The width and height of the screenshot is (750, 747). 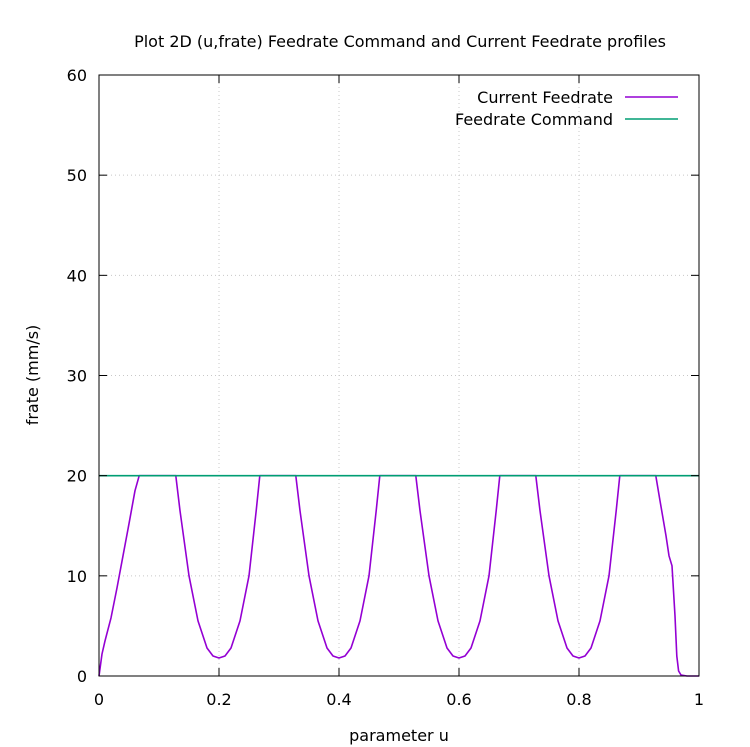 What do you see at coordinates (545, 97) in the screenshot?
I see `legend-entry-label: Current Feedrate` at bounding box center [545, 97].